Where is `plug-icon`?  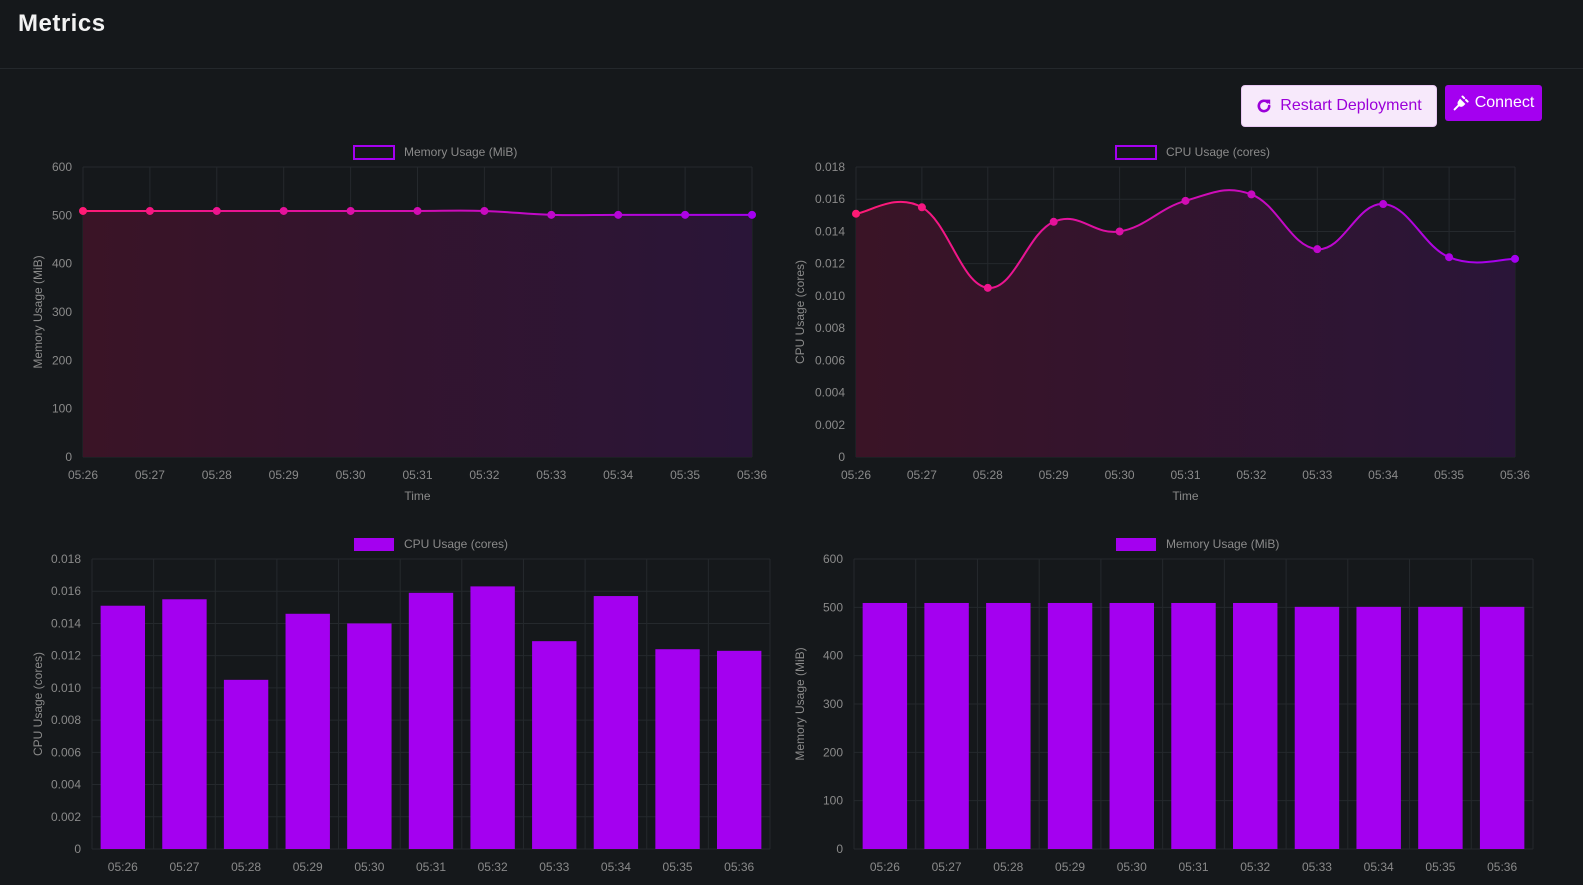 plug-icon is located at coordinates (1461, 103).